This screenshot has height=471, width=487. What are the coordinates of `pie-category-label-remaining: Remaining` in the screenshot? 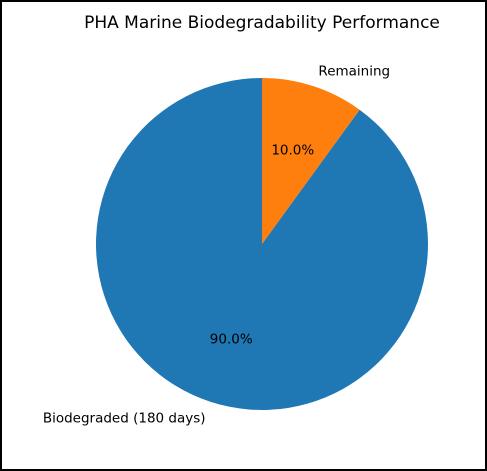 It's located at (354, 71).